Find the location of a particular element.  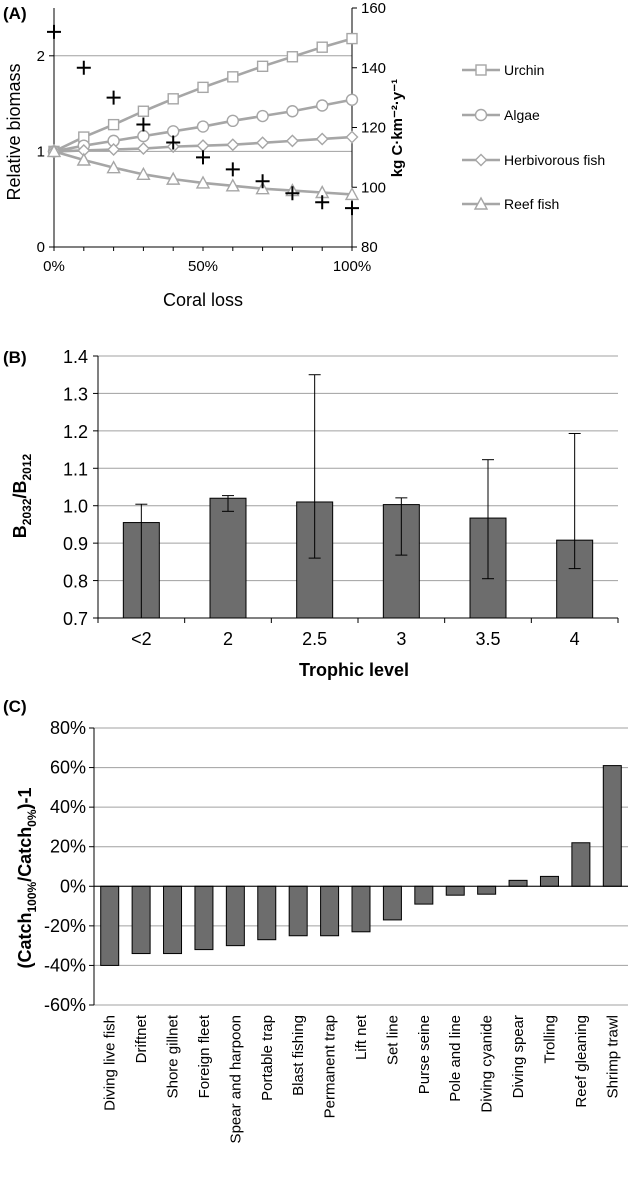

panel-b-y-axis-title: B2032/B2012 is located at coordinates (22, 495).